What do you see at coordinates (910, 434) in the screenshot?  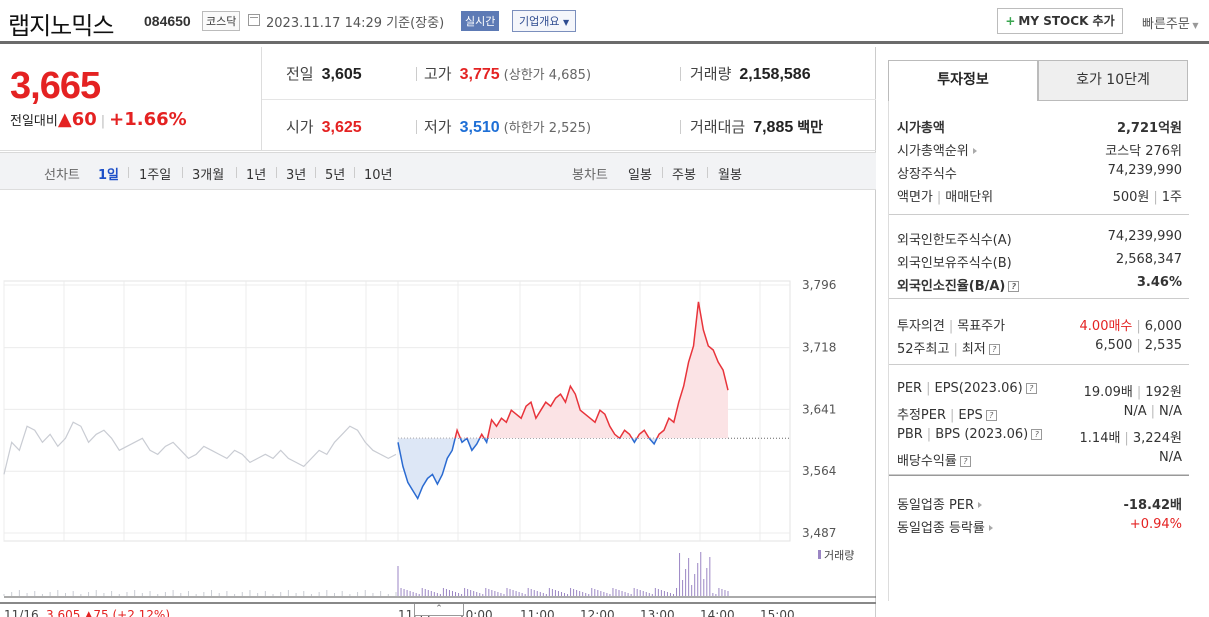 I see `pbr-text: PBR` at bounding box center [910, 434].